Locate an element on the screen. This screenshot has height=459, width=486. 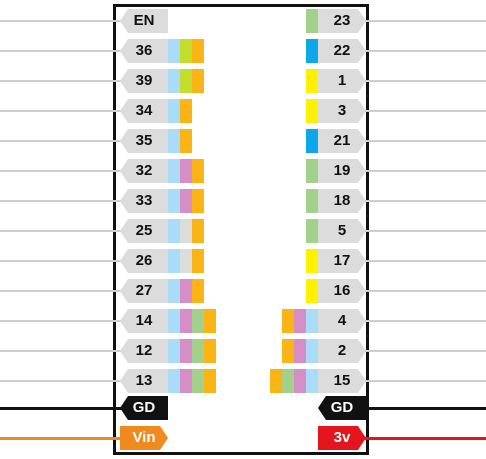
swatch-34-orange is located at coordinates (186, 111).